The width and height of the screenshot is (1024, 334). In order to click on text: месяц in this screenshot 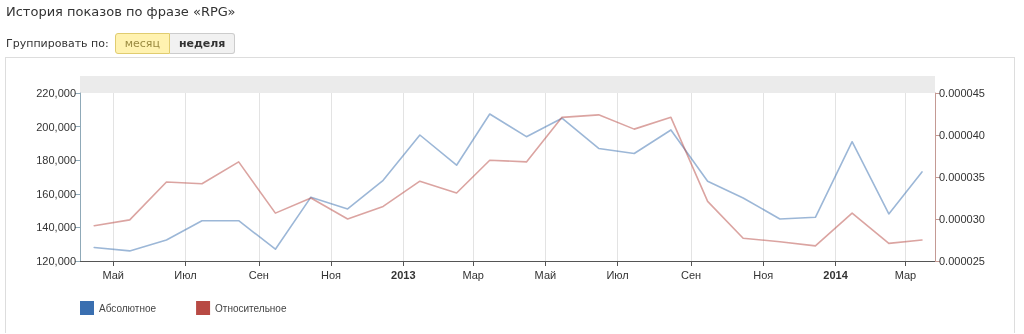, I will do `click(142, 43)`.